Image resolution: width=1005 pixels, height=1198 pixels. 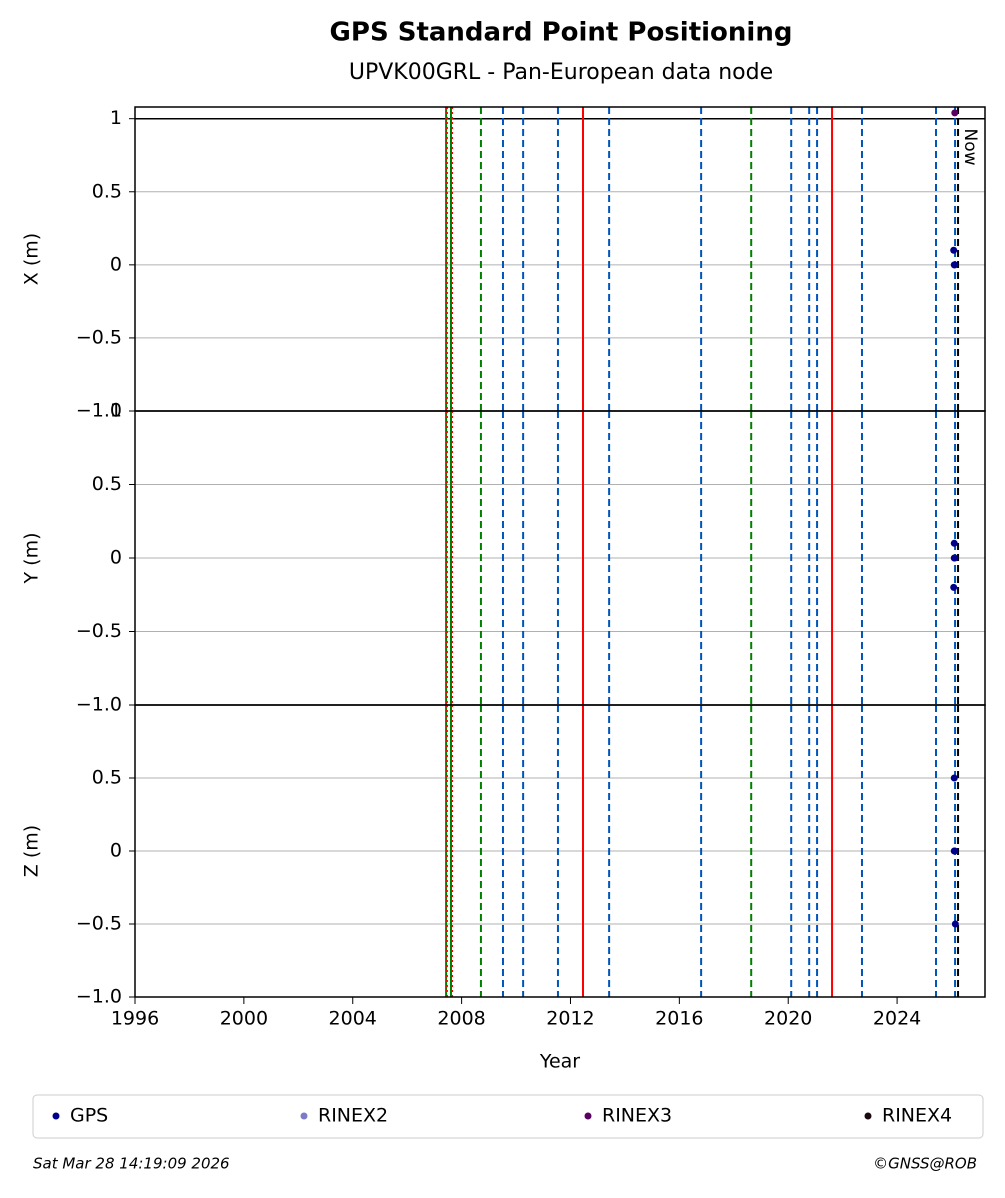 What do you see at coordinates (897, 1019) in the screenshot?
I see `x-tick-label: 2024` at bounding box center [897, 1019].